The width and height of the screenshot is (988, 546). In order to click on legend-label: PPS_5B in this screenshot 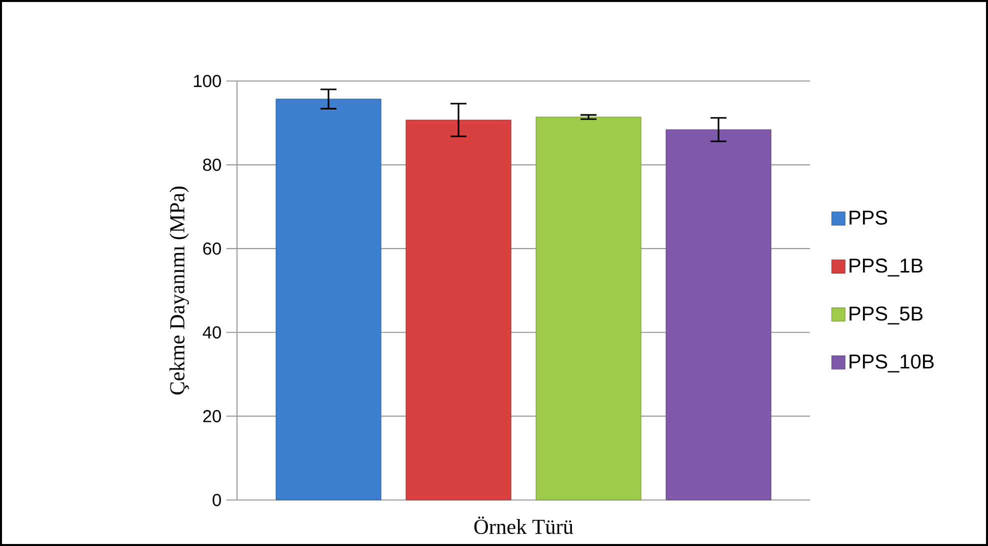, I will do `click(886, 315)`.